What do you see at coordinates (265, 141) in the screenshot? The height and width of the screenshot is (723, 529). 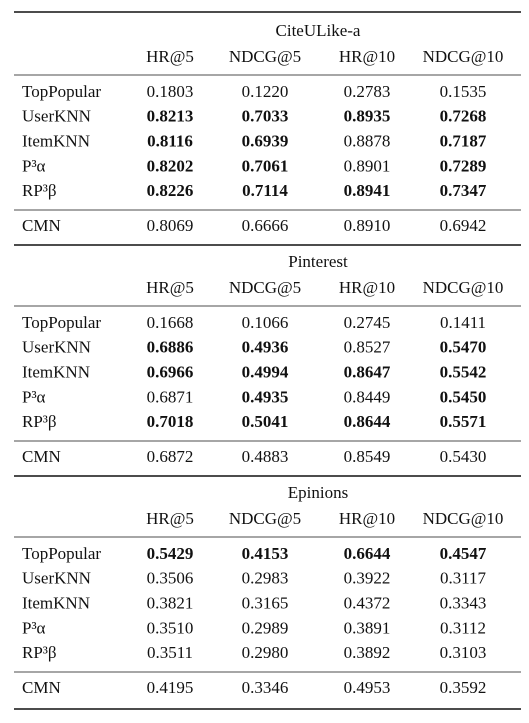 I see `cell: 0.6939` at bounding box center [265, 141].